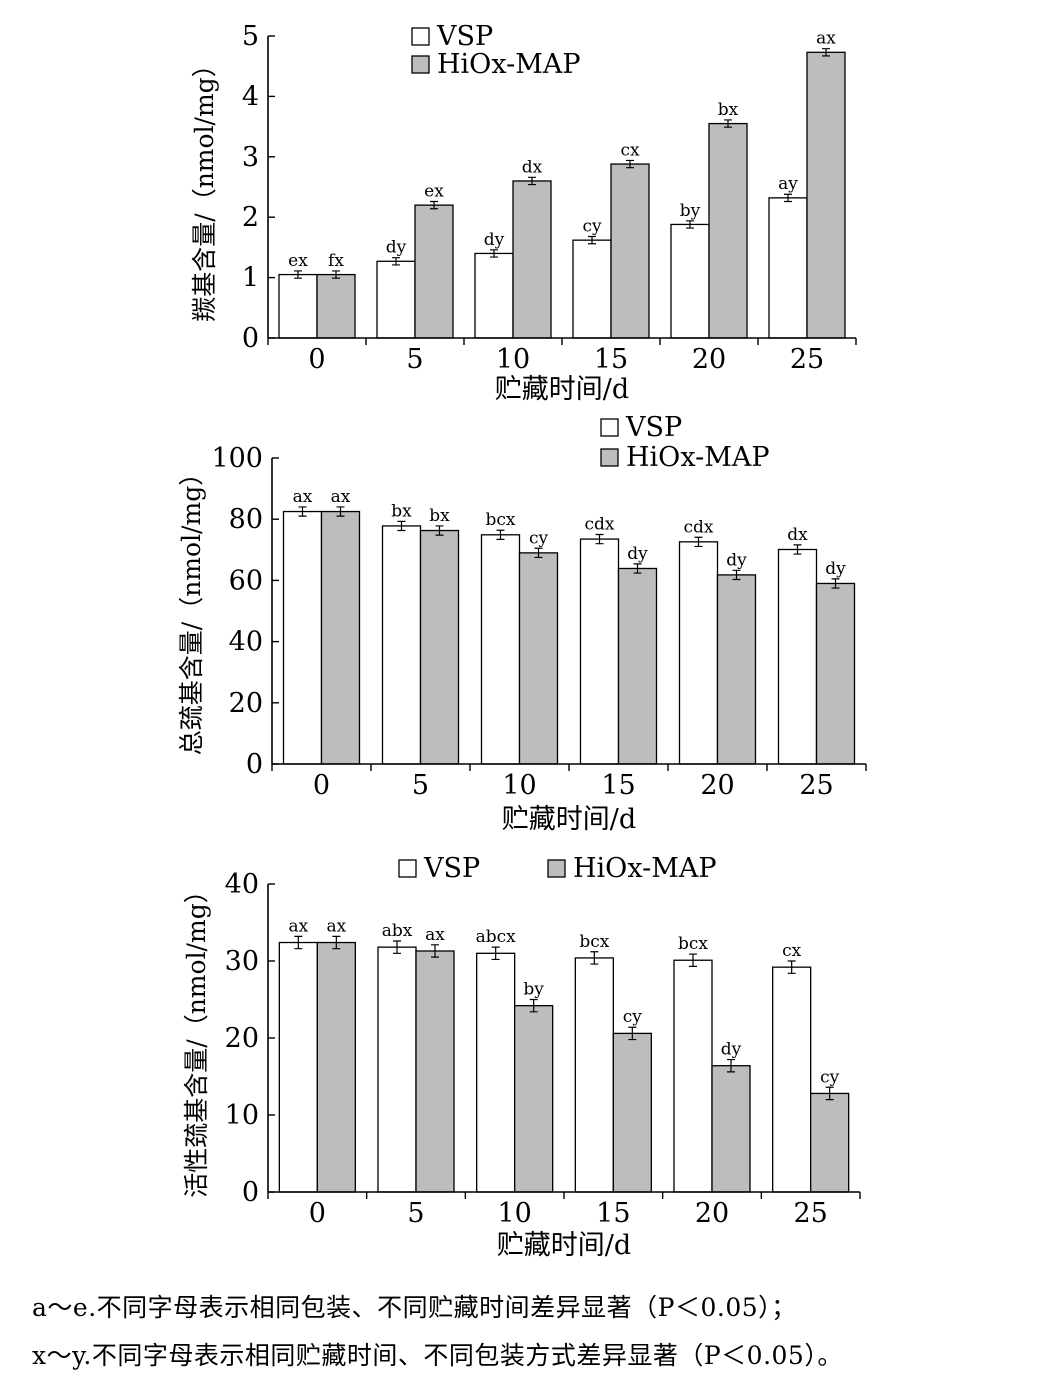 The image size is (1045, 1382). Describe the element at coordinates (298, 261) in the screenshot. I see `significance-label-vsp-0: ex` at that location.